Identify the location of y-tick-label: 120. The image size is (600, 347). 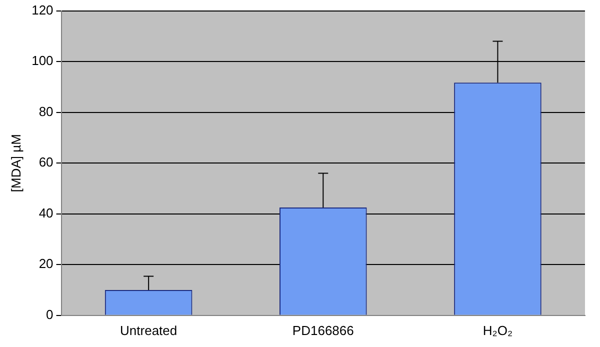
(43, 10).